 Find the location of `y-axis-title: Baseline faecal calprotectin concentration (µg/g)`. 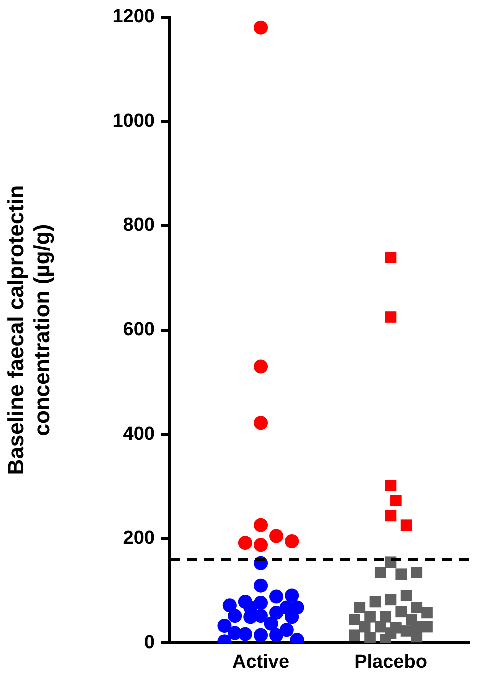

y-axis-title: Baseline faecal calprotectin concentration (µg/g) is located at coordinates (29, 330).